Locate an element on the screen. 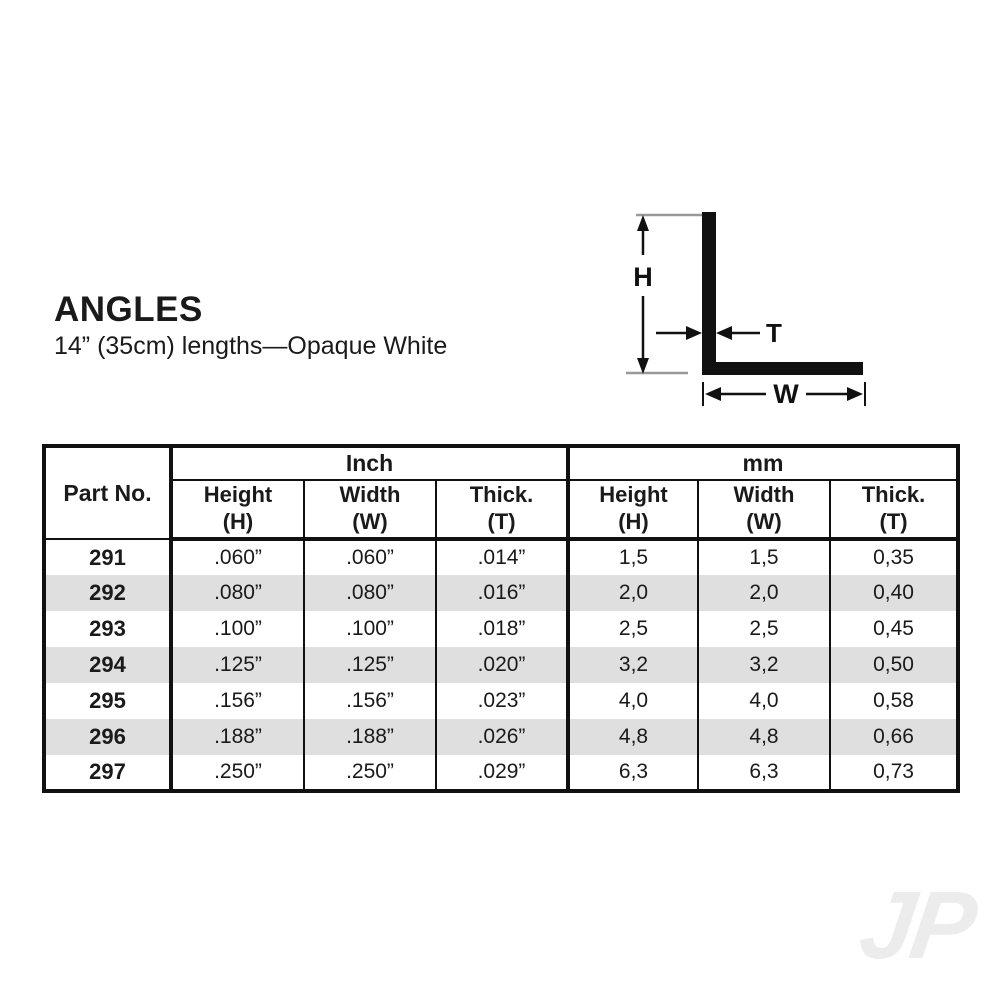 The width and height of the screenshot is (1000, 1000). table-row-296: 296 .188” .188” .026” 4,8 4,8 0,66 is located at coordinates (501, 737).